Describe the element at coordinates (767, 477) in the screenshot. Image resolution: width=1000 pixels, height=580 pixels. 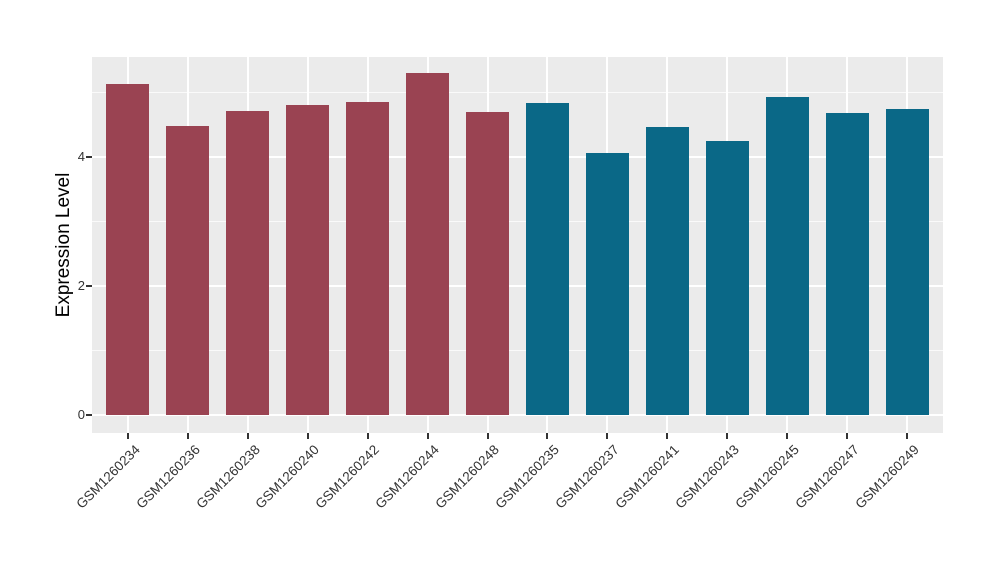
I see `x-tick-label: GSM1260245` at that location.